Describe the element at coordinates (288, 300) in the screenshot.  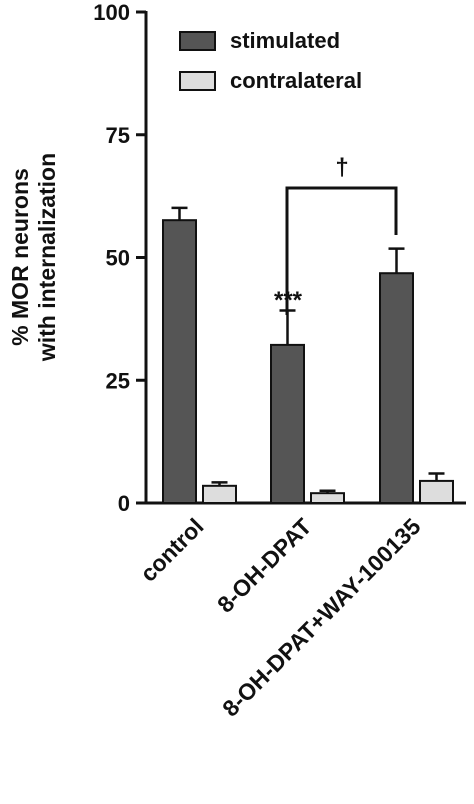
I see `annotation: ***` at that location.